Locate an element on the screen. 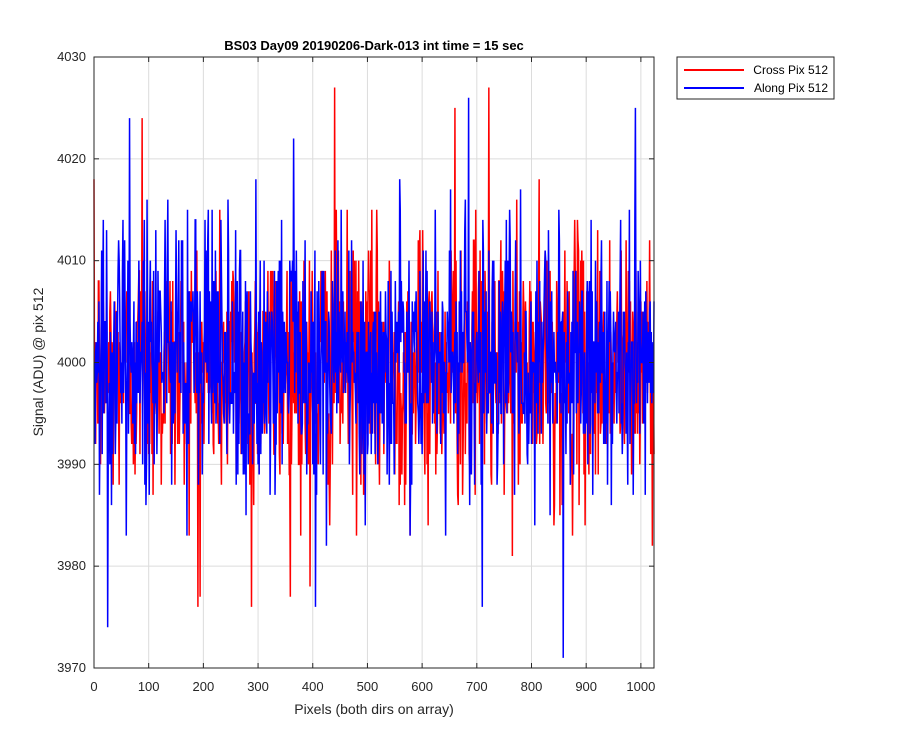 The image size is (900, 750). x-tick-label: 200 is located at coordinates (204, 686).